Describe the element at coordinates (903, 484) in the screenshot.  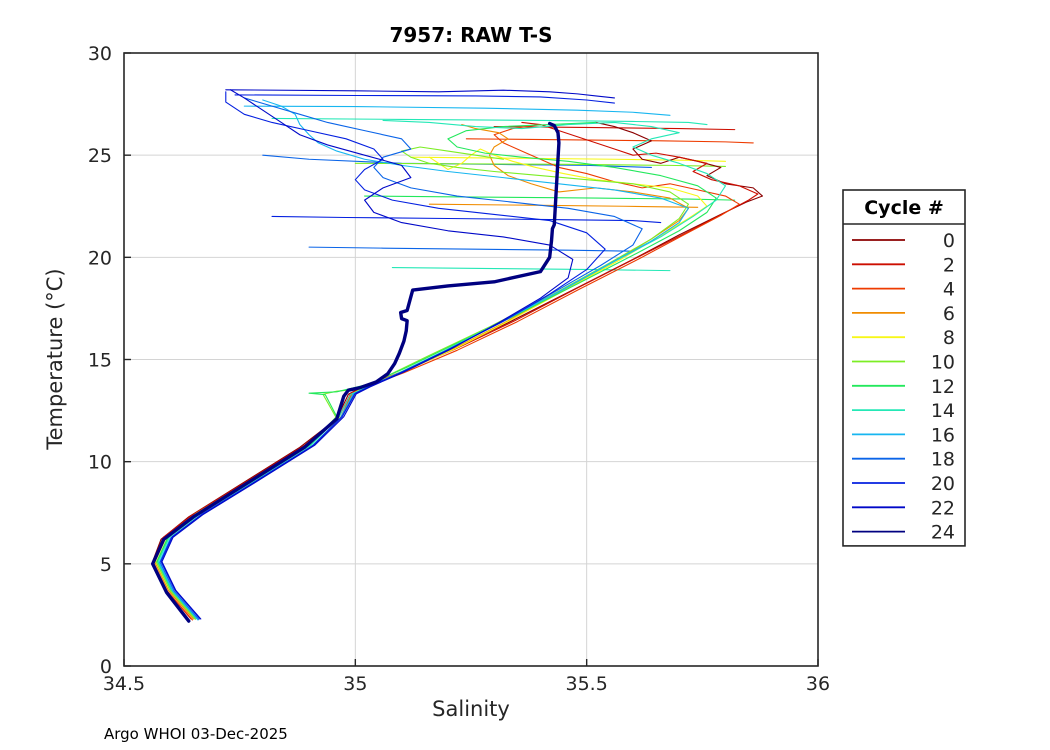
I see `legend-item-20: 20` at that location.